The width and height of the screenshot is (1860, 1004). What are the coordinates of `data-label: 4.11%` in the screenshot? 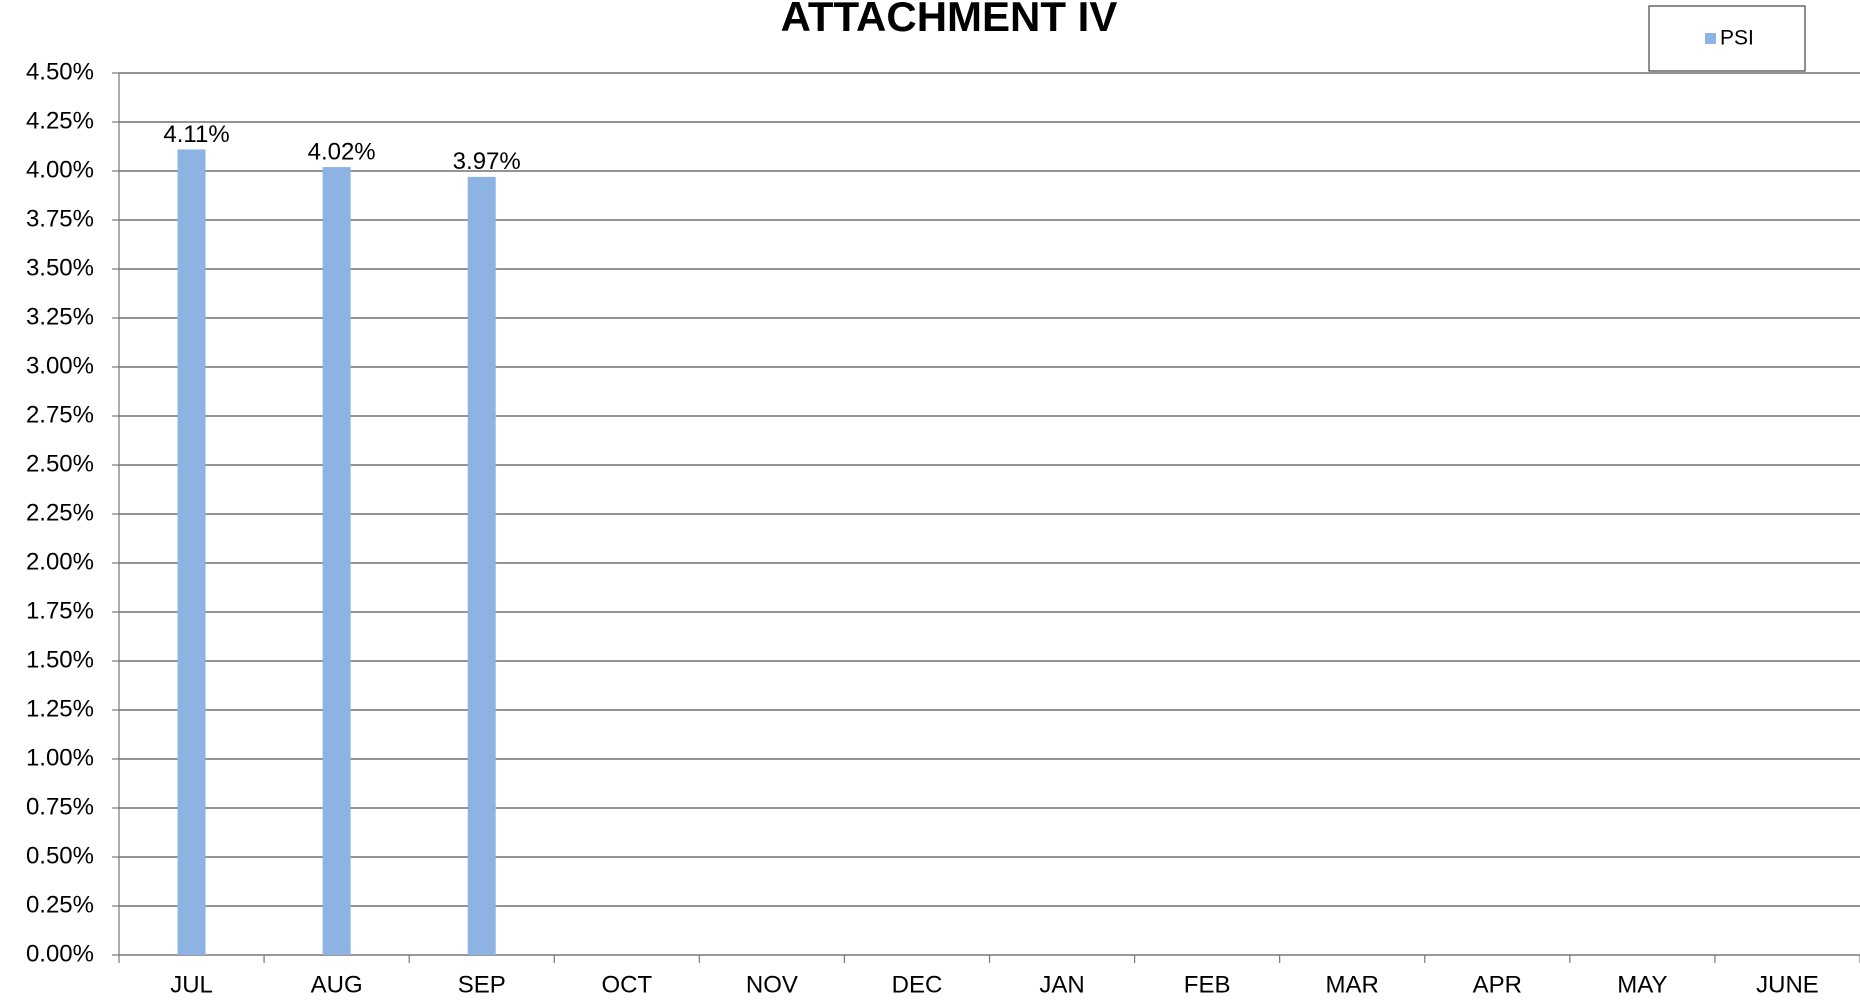 It's located at (196, 134).